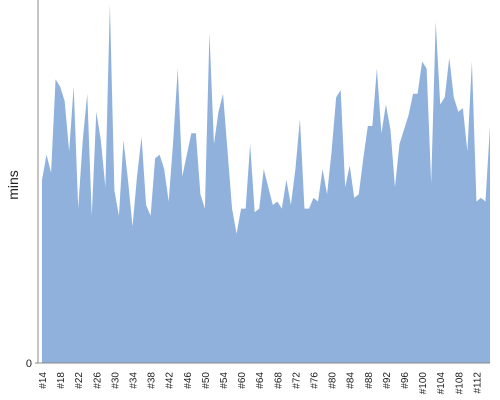  I want to click on x-tick-label: #46, so click(188, 380).